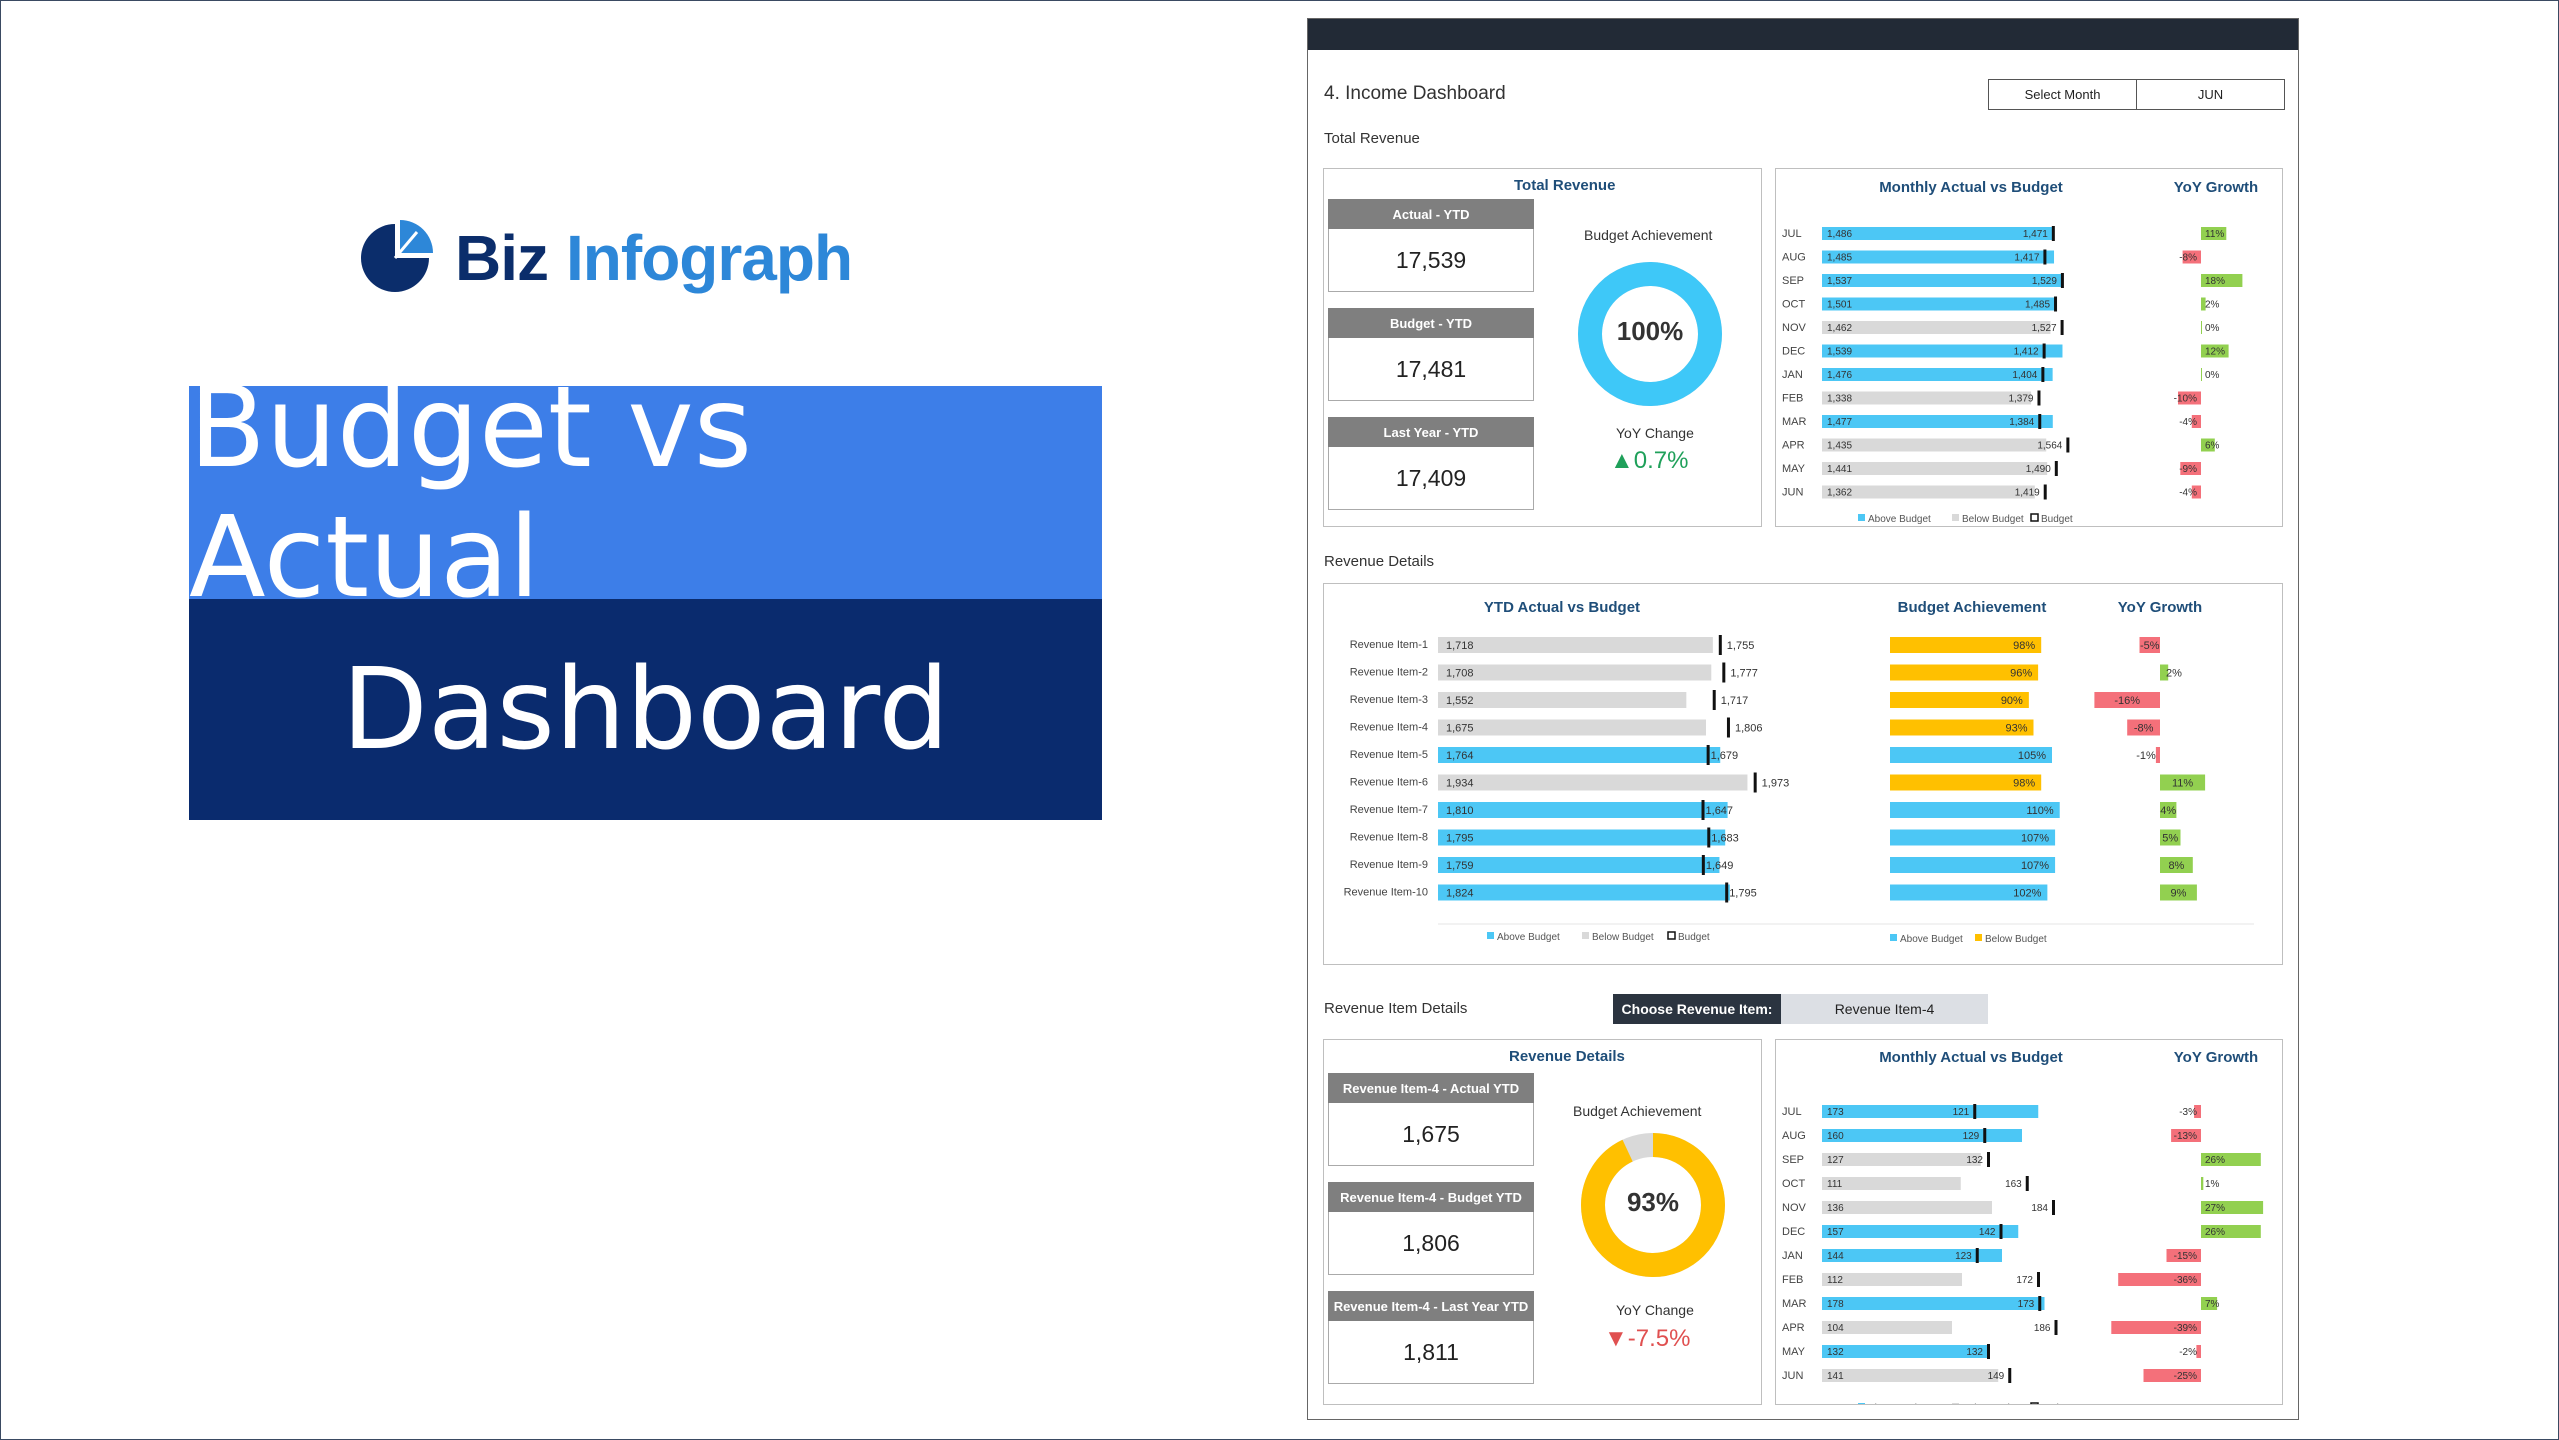 The height and width of the screenshot is (1440, 2559). What do you see at coordinates (1431, 1088) in the screenshot?
I see `item-kpi-actual-label: Revenue Item-4 - Actual YTD` at bounding box center [1431, 1088].